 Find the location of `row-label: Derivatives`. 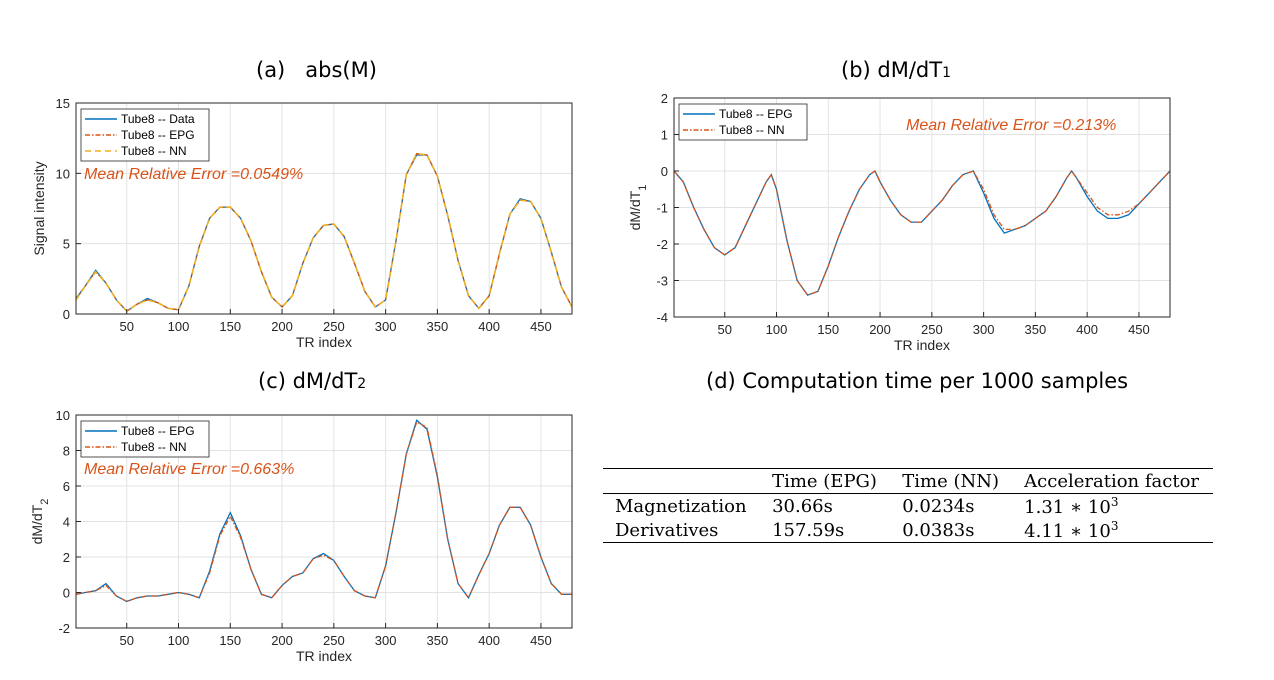

row-label: Derivatives is located at coordinates (667, 530).